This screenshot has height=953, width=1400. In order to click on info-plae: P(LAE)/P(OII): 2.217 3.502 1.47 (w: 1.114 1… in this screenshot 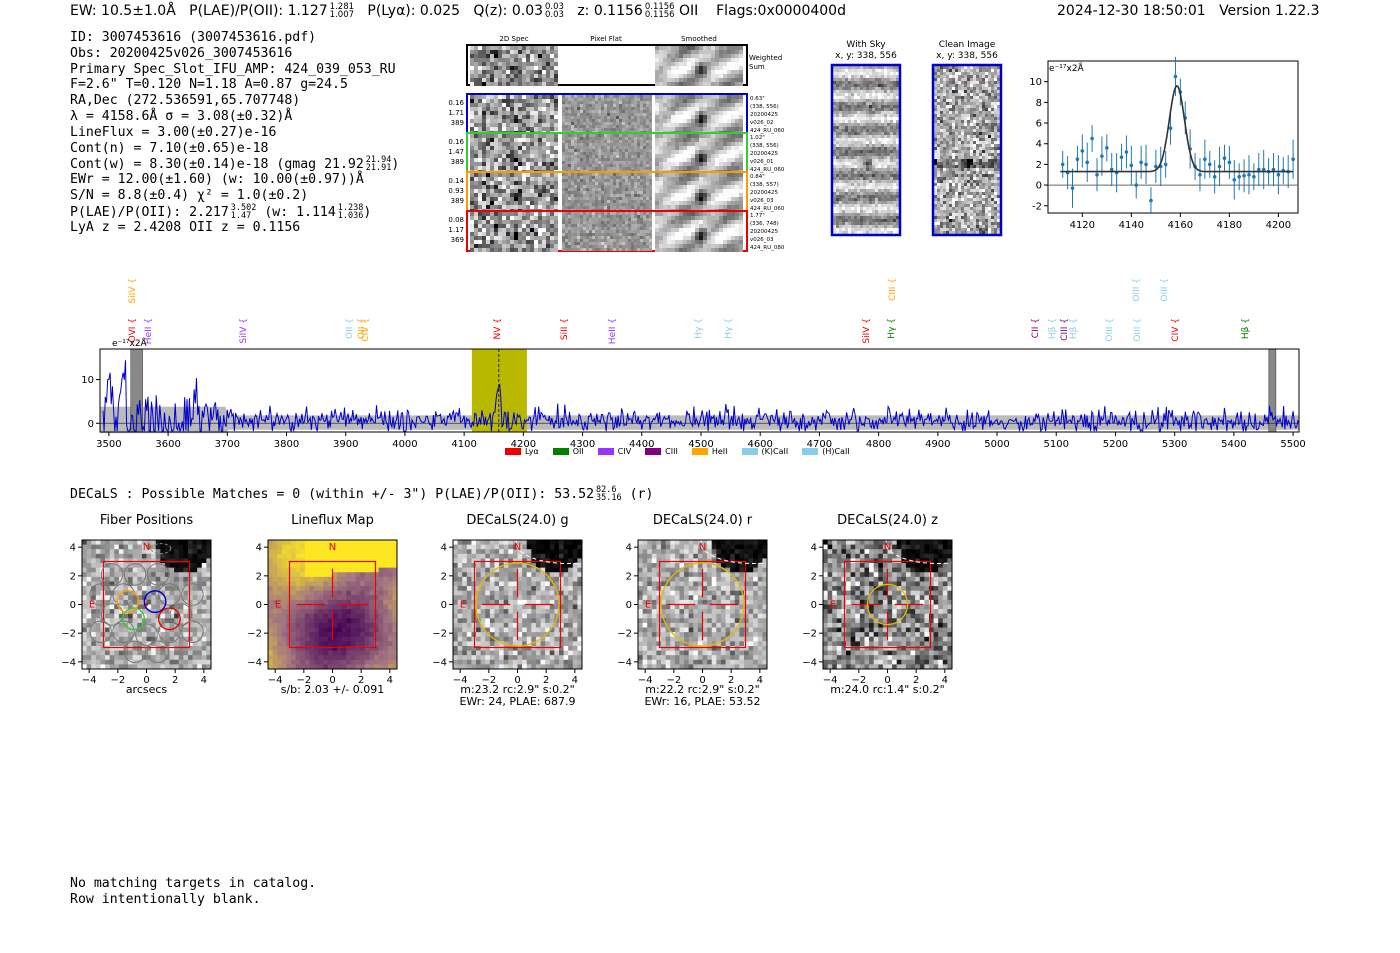, I will do `click(234, 212)`.